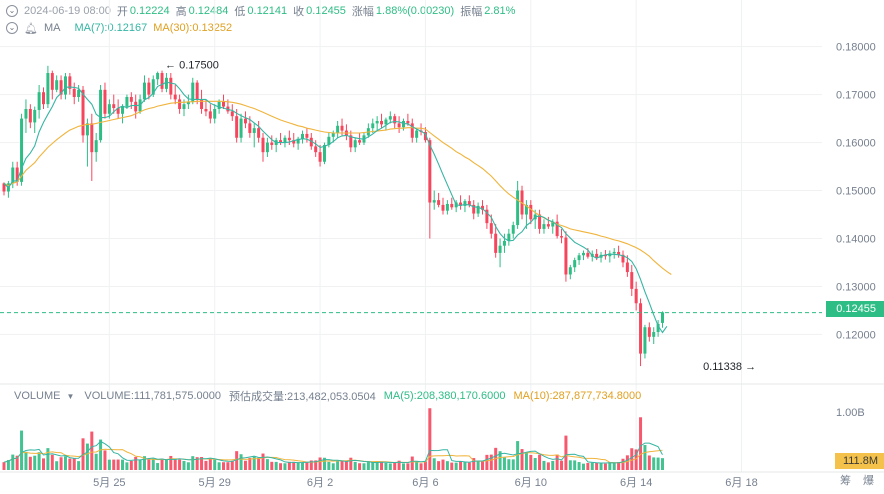  What do you see at coordinates (31, 28) in the screenshot?
I see `bell-icon: 🔔︎` at bounding box center [31, 28].